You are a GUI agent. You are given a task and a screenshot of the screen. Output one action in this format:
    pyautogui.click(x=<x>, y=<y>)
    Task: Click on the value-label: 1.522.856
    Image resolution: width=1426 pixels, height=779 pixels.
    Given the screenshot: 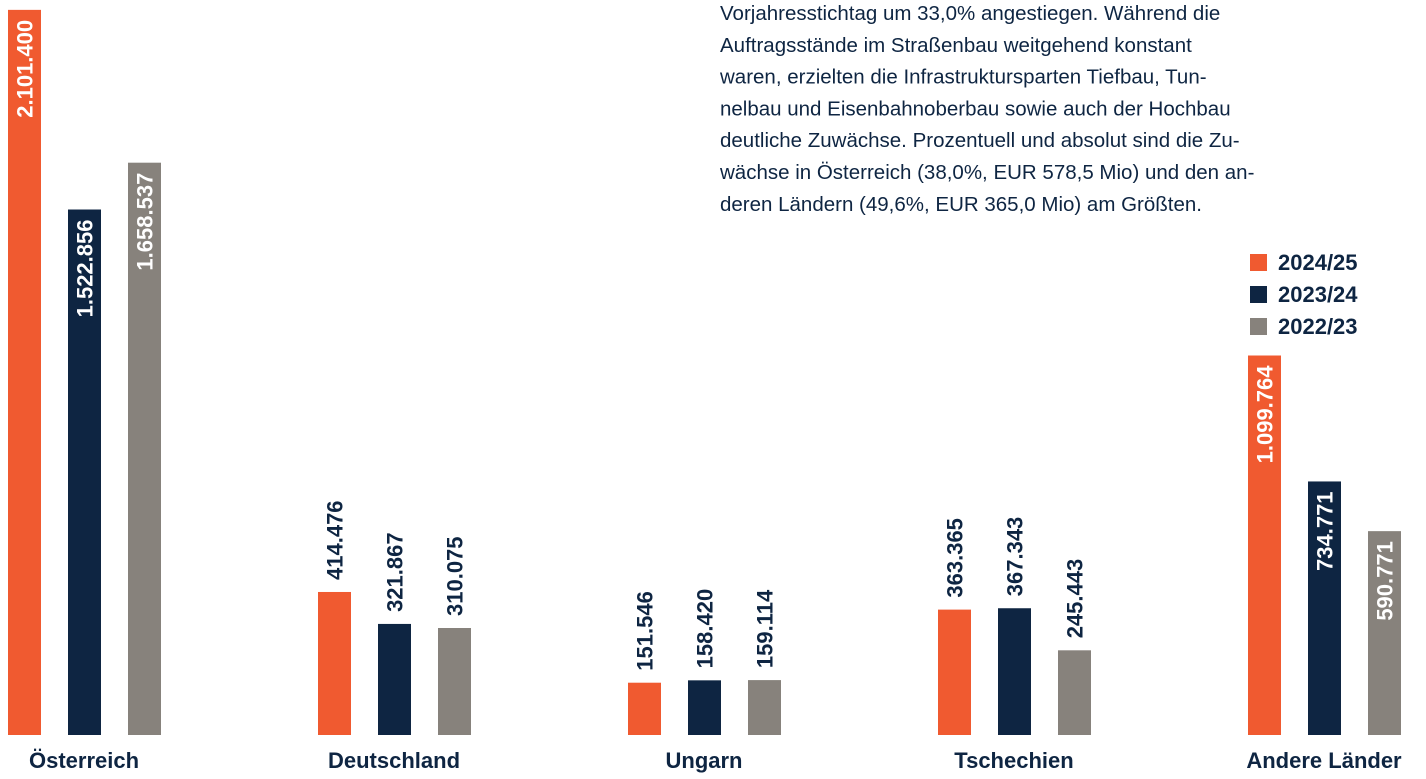 What is the action you would take?
    pyautogui.click(x=85, y=269)
    